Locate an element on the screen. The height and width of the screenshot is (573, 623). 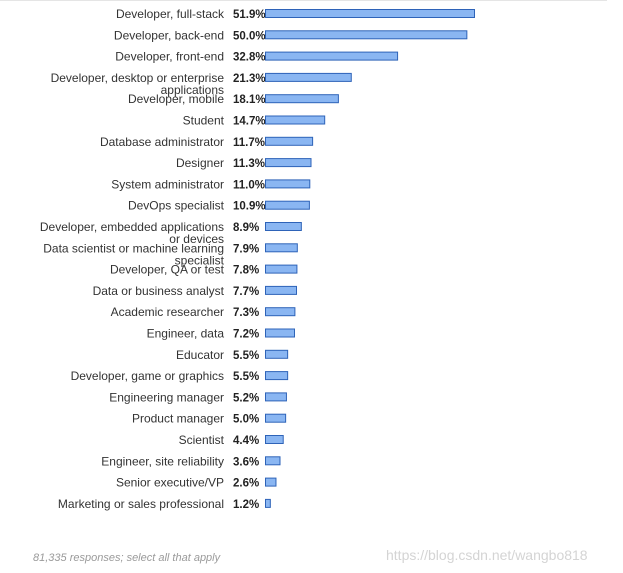
category-label: Scientist is located at coordinates (202, 440).